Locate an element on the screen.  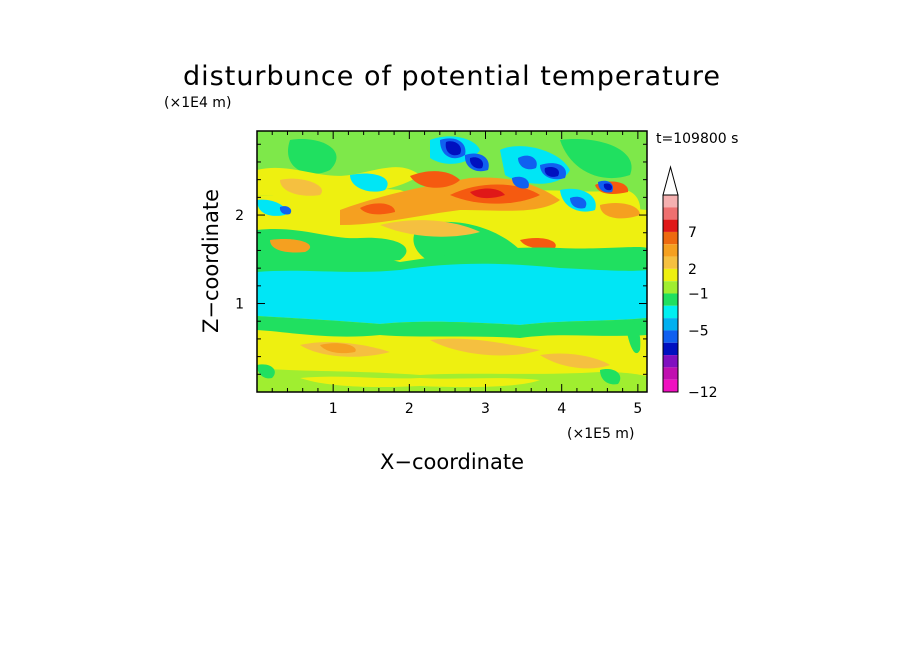
contour-region-yellow is located at coordinates (420, 382).